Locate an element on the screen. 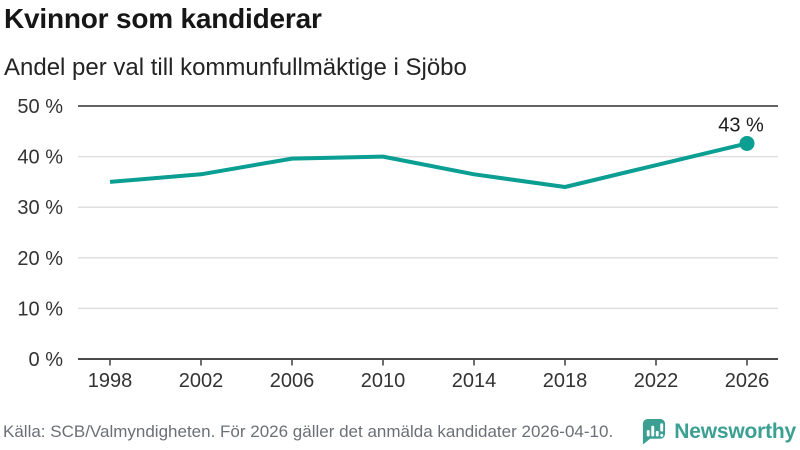 The image size is (800, 450). x-axis-tick-label: 2002 is located at coordinates (201, 381).